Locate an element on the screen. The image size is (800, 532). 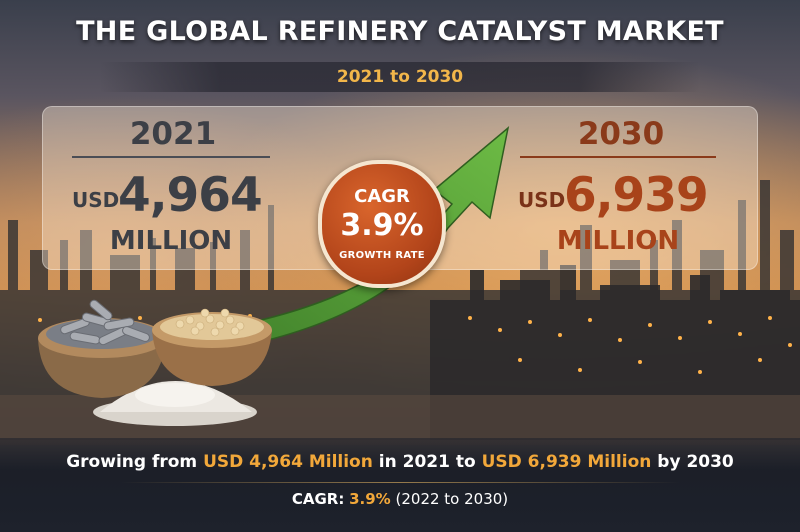
start-unit: MILLION is located at coordinates (171, 241).